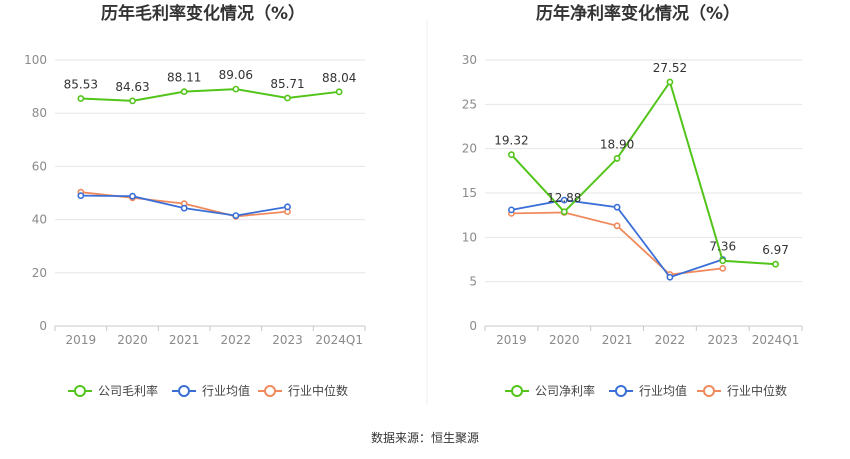  What do you see at coordinates (425, 437) in the screenshot?
I see `source-text: 数据来源：恒生聚源` at bounding box center [425, 437].